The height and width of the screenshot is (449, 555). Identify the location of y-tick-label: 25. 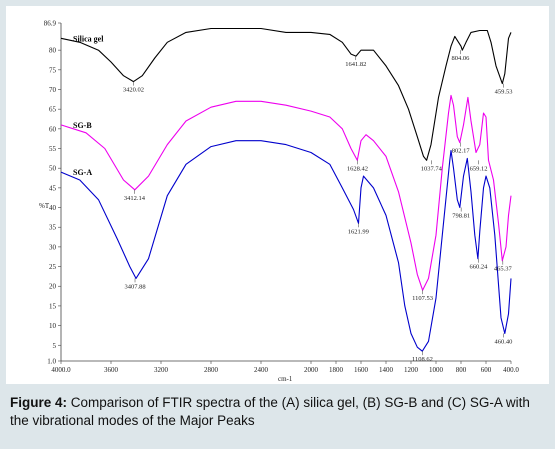
(53, 267).